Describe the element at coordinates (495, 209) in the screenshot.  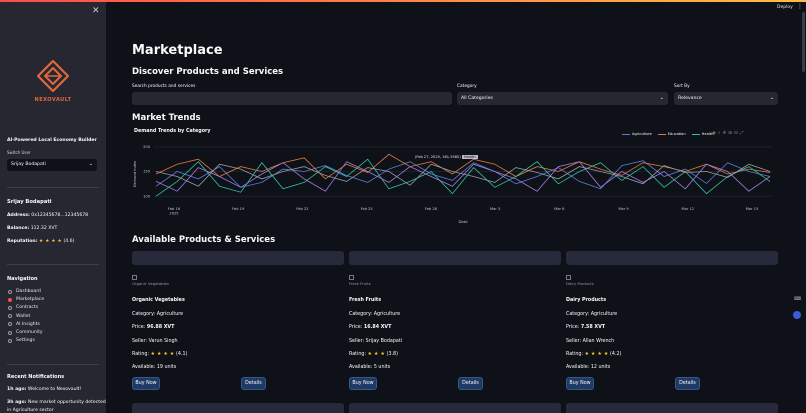
I see `x-tick-label: Mar 3` at that location.